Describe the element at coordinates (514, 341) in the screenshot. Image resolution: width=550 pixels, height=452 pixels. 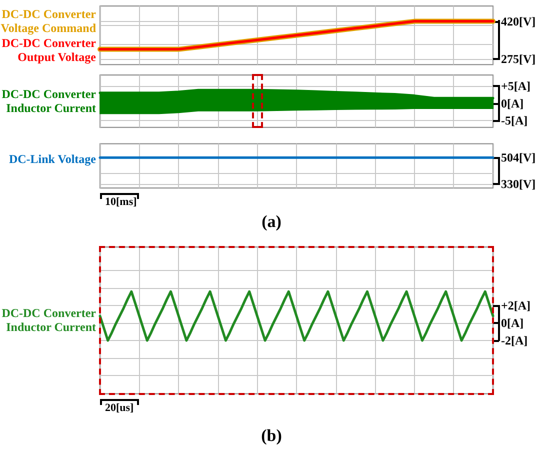
I see `y-tick-label: -2[A]` at that location.